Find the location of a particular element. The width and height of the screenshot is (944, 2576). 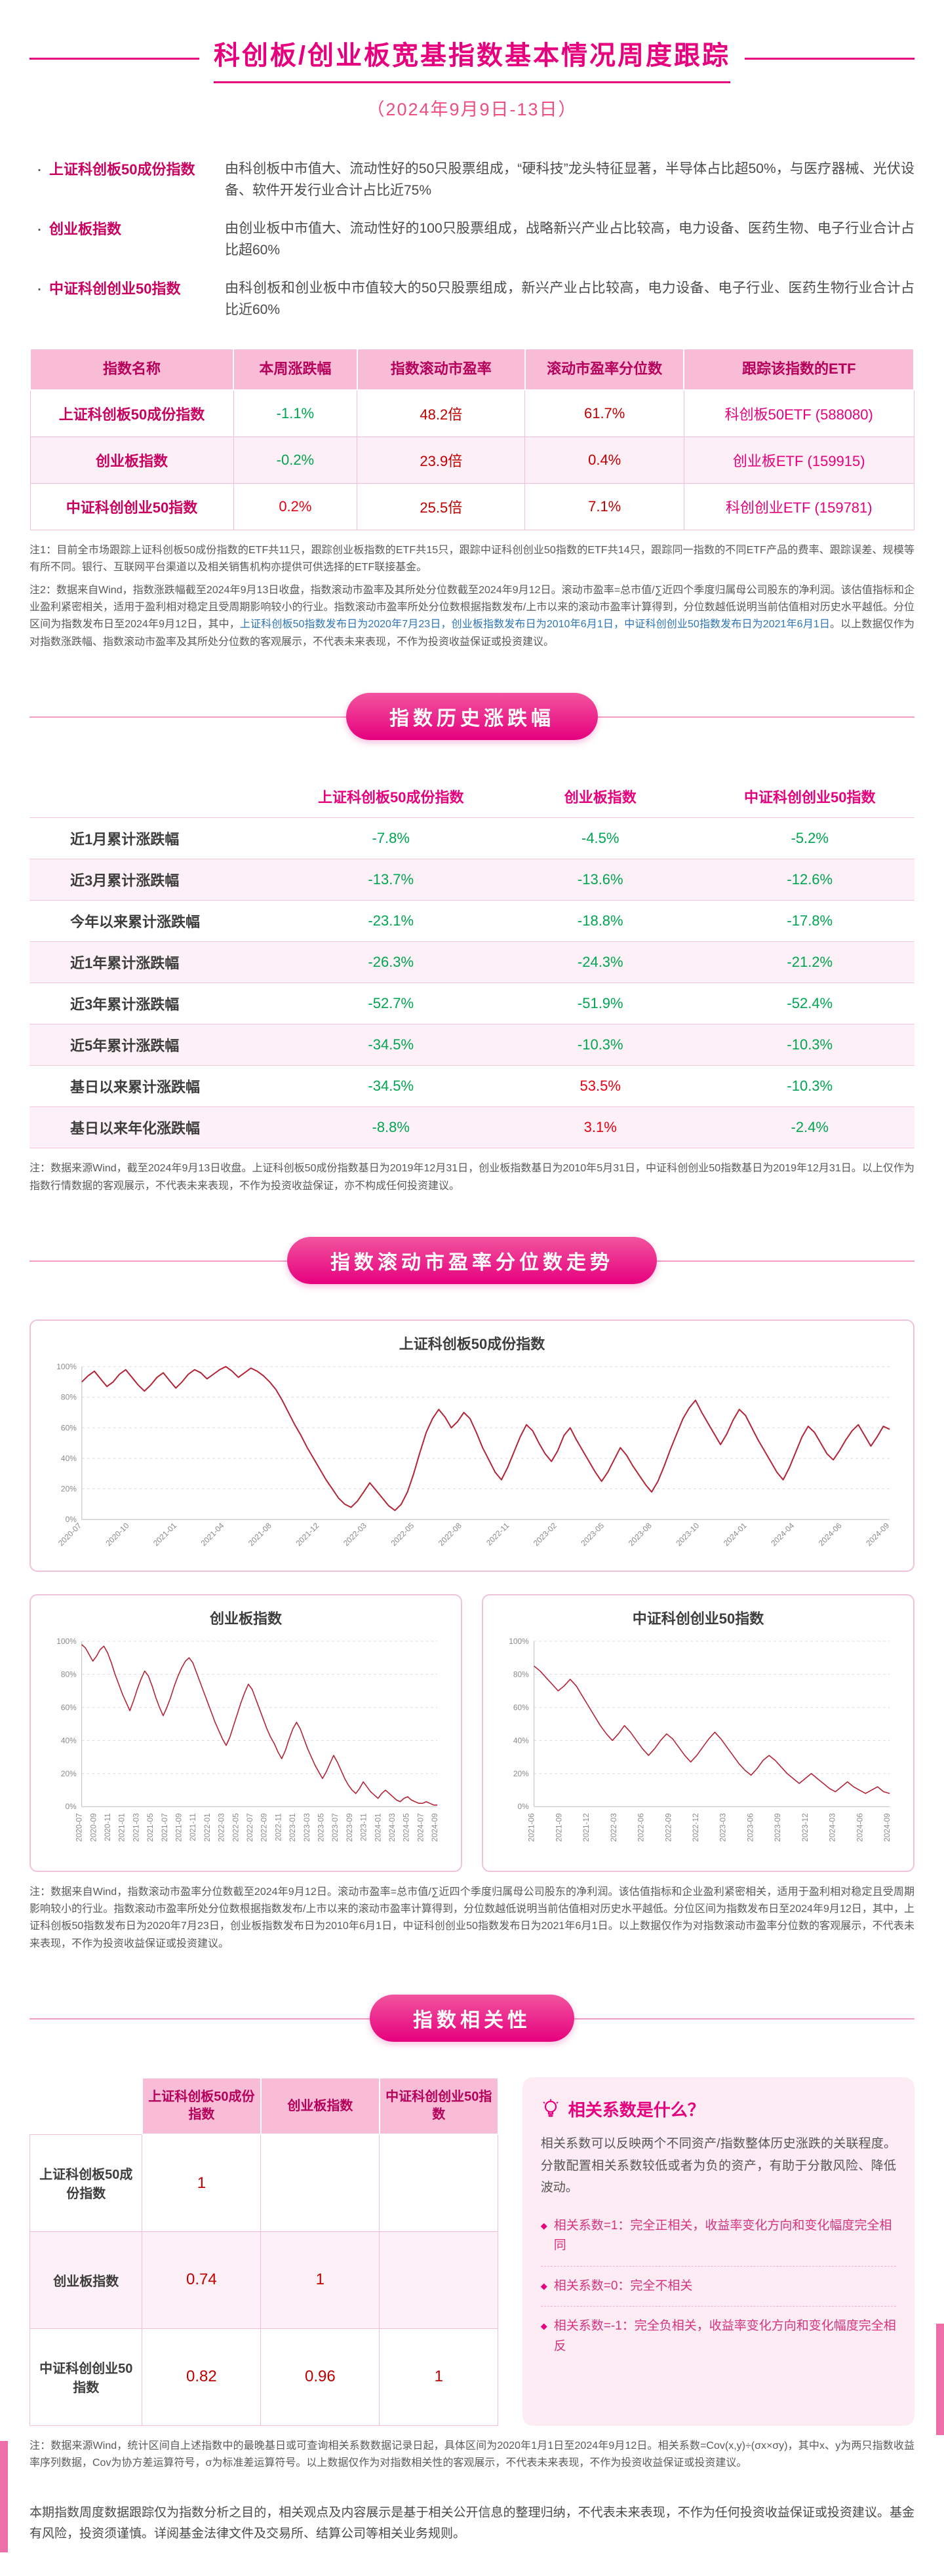

tracking-etf-cell: 科创创业ETF (159781) is located at coordinates (798, 506).